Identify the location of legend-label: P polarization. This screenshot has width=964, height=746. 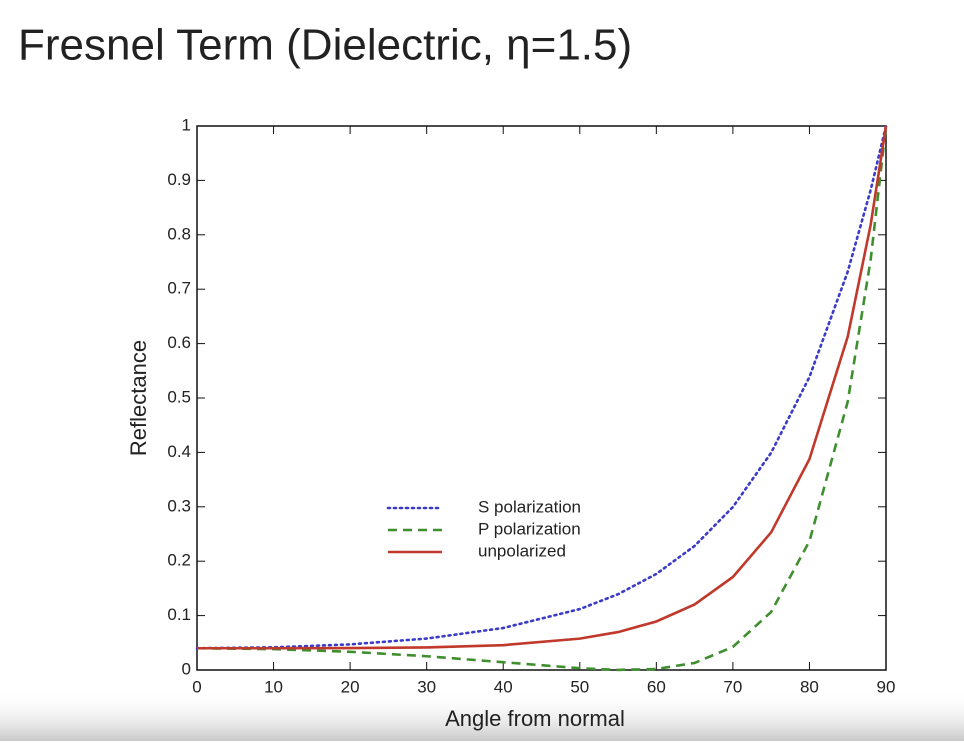
(529, 528).